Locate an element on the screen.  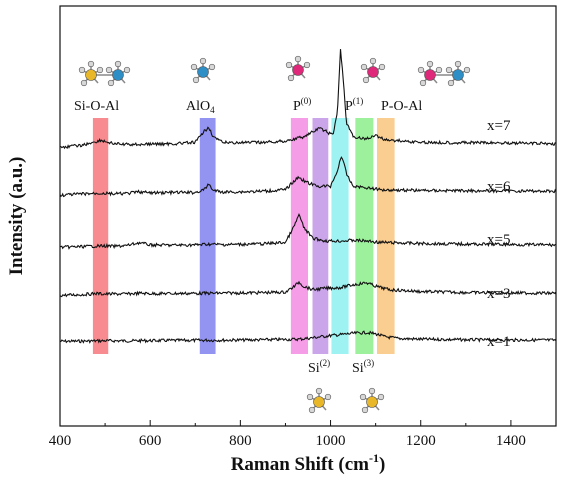
label-p0-main: P is located at coordinates (297, 106).